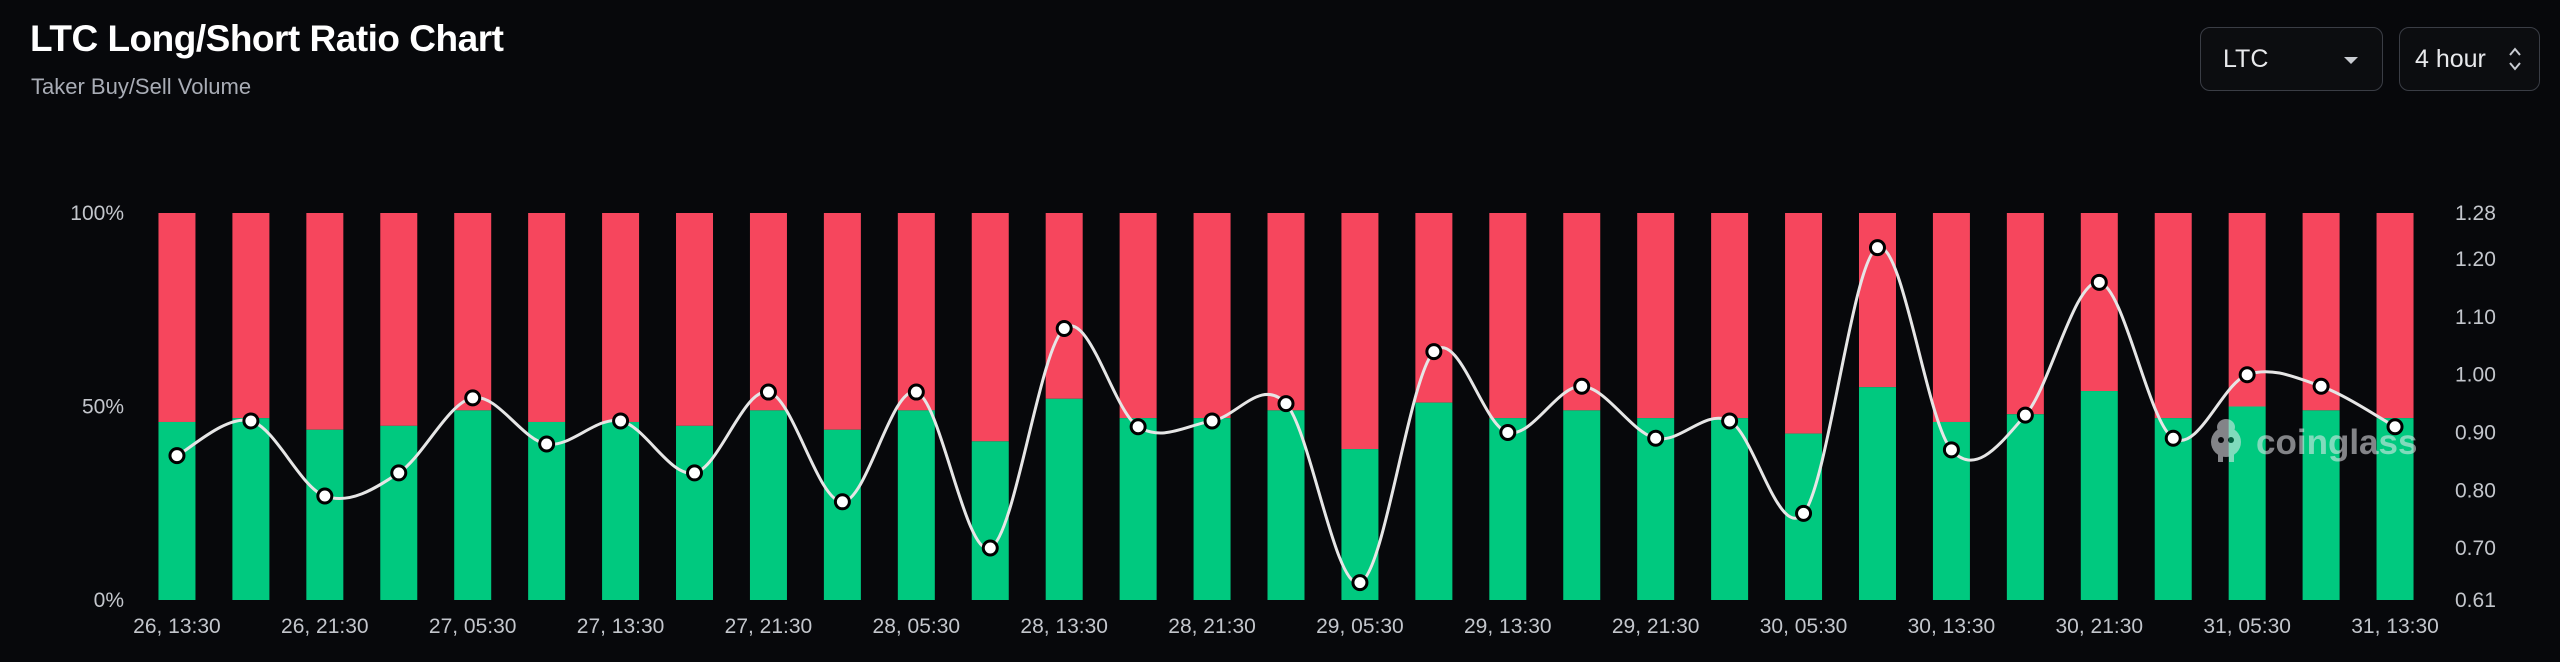  I want to click on y-left-tick-label: 0%, so click(109, 600).